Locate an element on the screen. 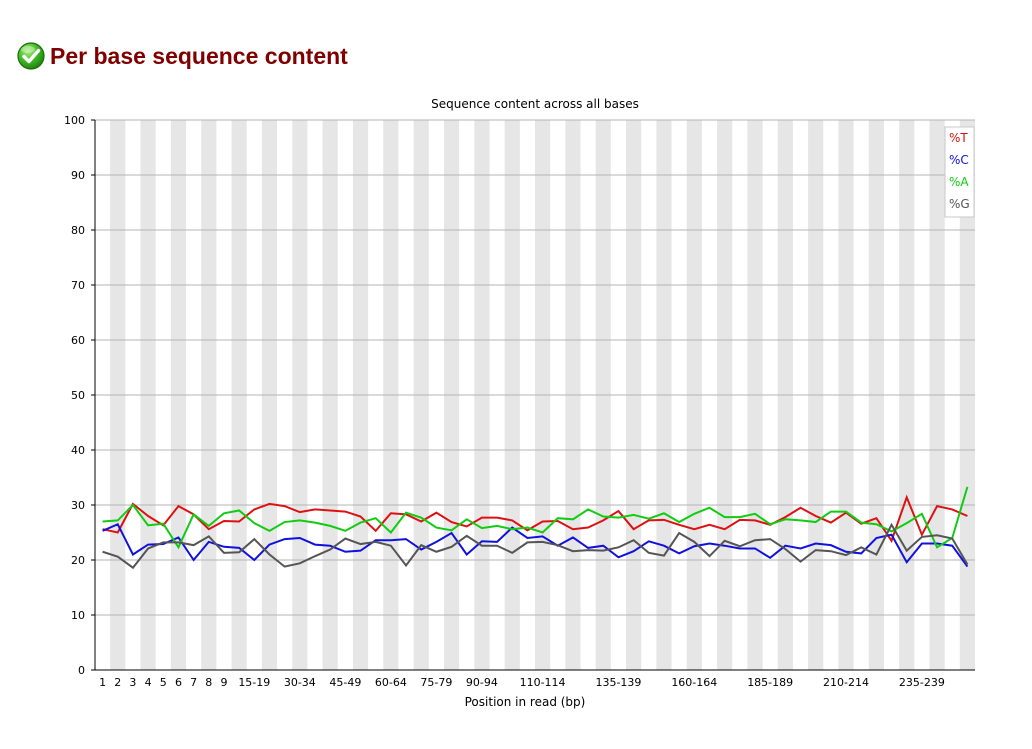 Image resolution: width=1032 pixels, height=749 pixels. x-tick-label: 1 is located at coordinates (102, 682).